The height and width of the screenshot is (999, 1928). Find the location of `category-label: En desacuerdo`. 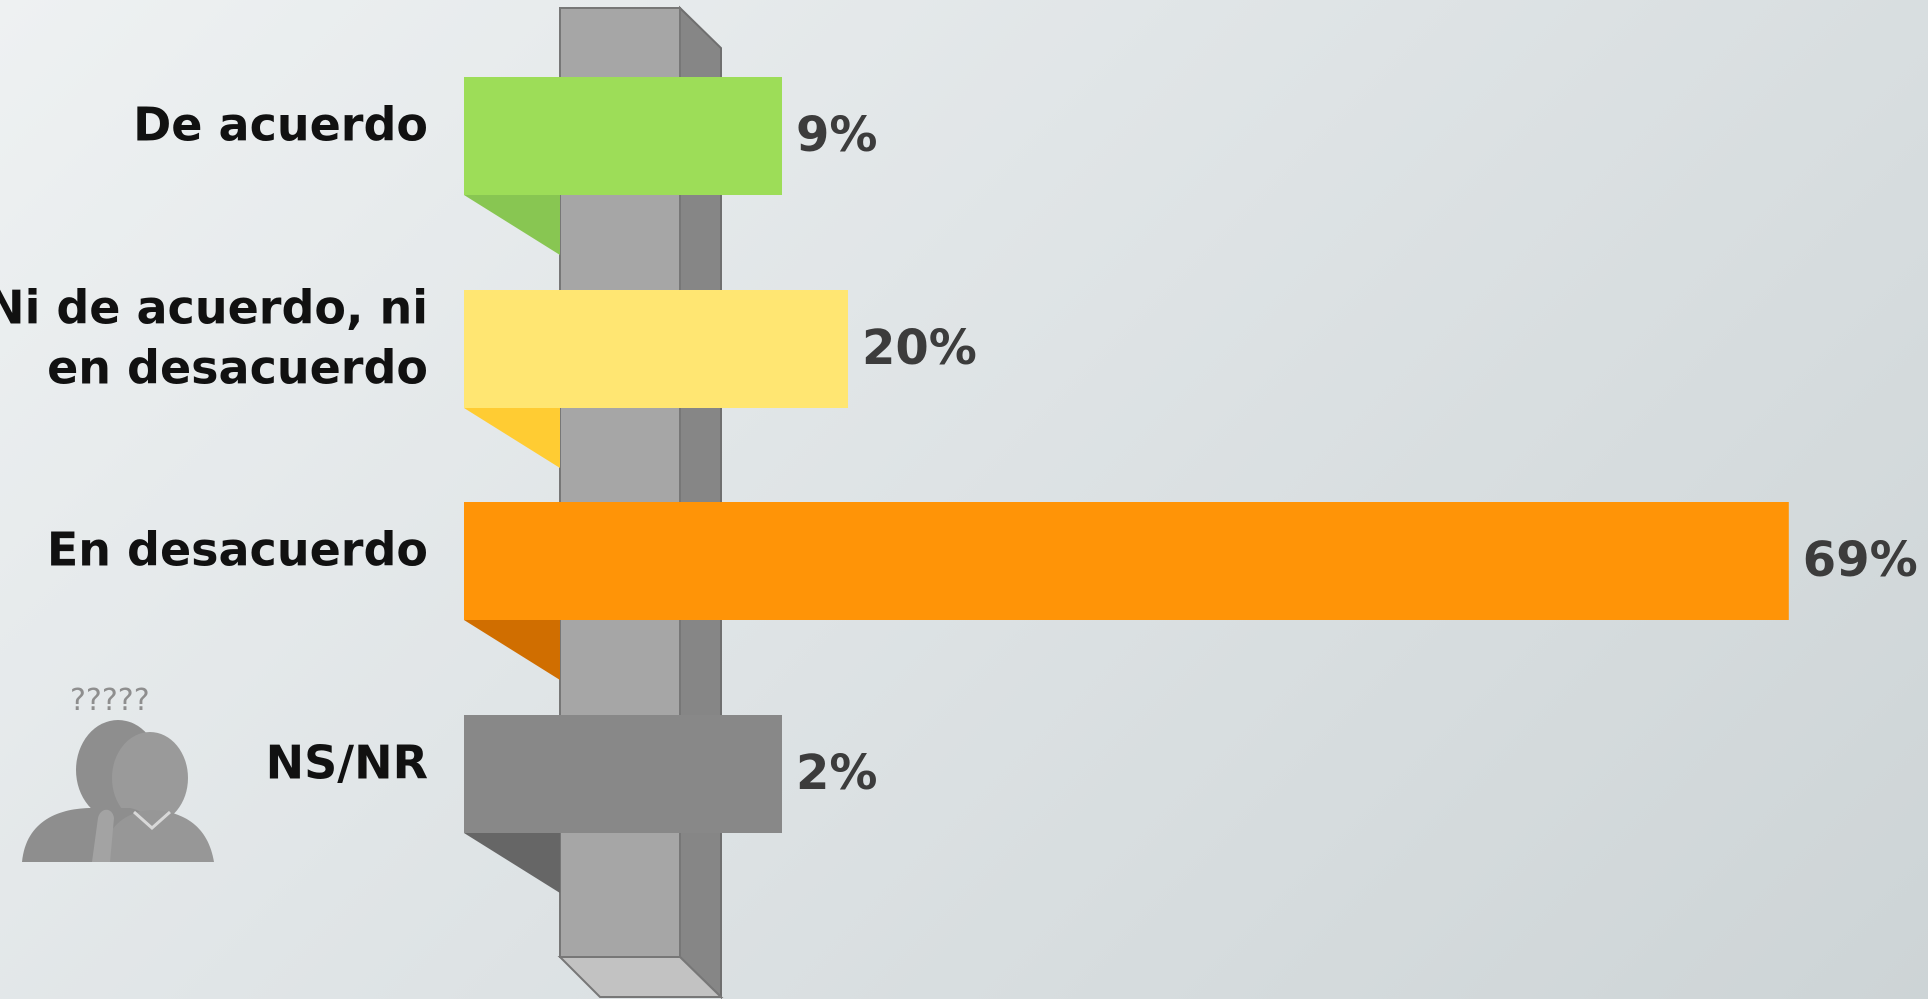

category-label: En desacuerdo is located at coordinates (237, 550).